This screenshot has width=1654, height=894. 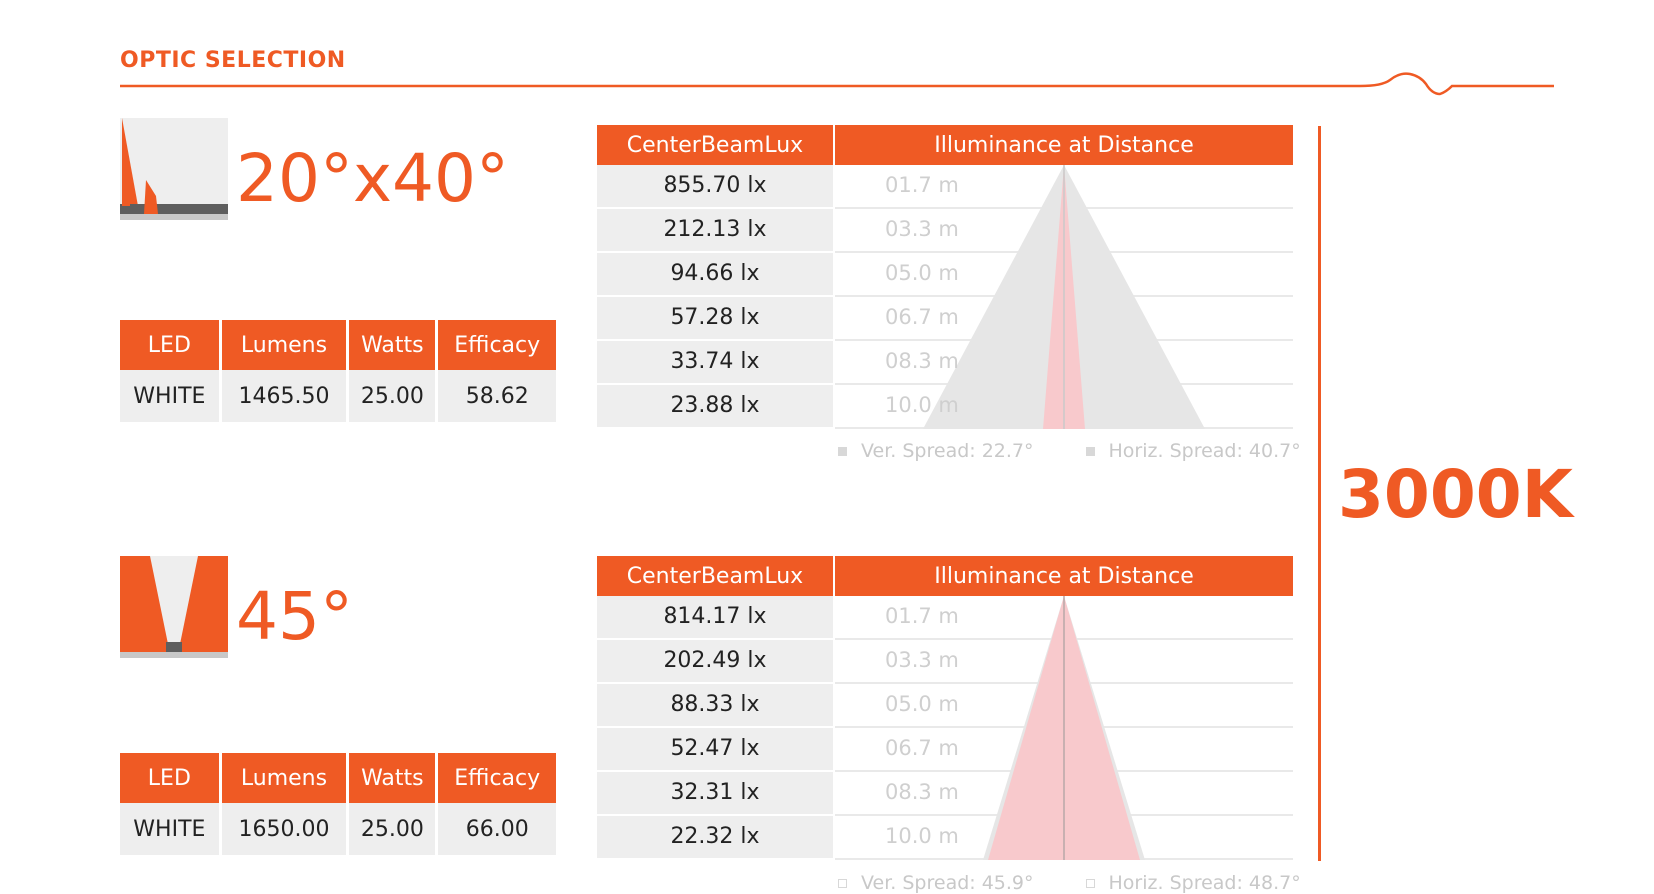 What do you see at coordinates (1069, 451) in the screenshot?
I see `spread-legend: Ver. Spread: 22.7° Horiz. Spread: 40.7°` at bounding box center [1069, 451].